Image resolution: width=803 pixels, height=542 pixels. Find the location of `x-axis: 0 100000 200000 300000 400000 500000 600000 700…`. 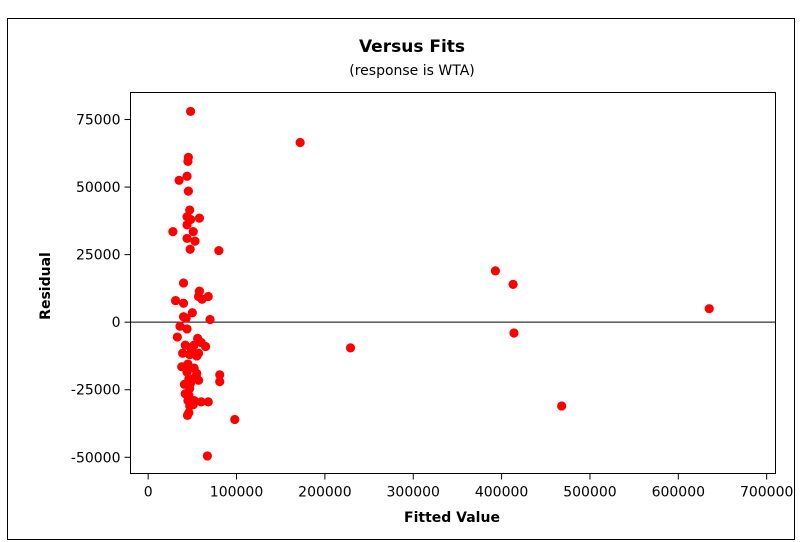

x-axis: 0 100000 200000 300000 400000 500000 600000 700… is located at coordinates (468, 487).